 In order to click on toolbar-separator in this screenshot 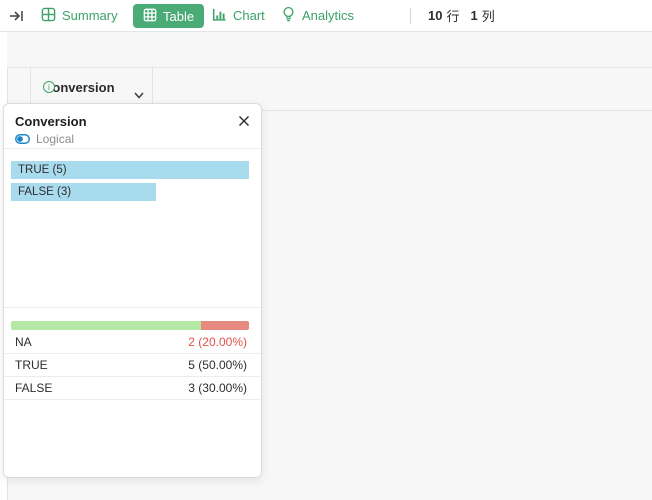, I will do `click(410, 16)`.